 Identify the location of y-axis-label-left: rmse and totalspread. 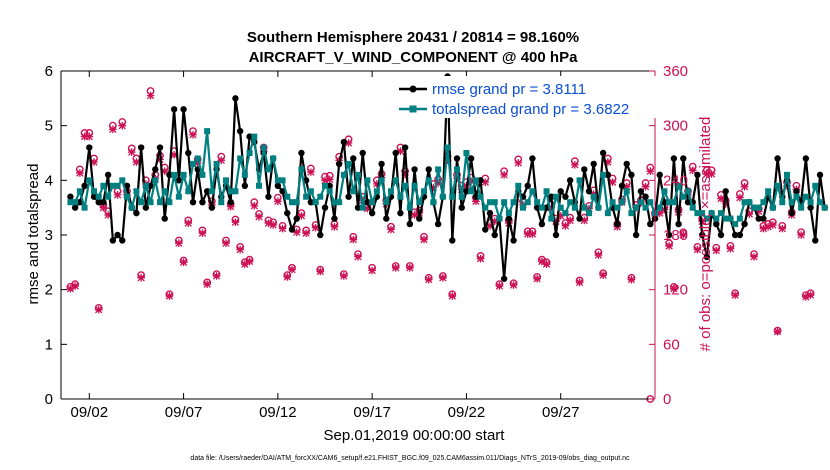
(33, 234).